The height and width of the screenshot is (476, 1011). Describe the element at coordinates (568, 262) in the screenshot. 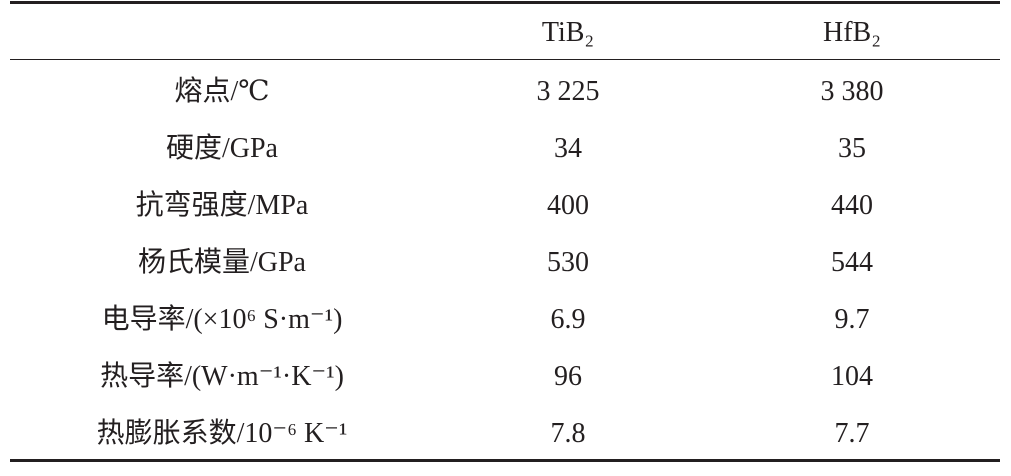

I see `cell-value: 530` at that location.